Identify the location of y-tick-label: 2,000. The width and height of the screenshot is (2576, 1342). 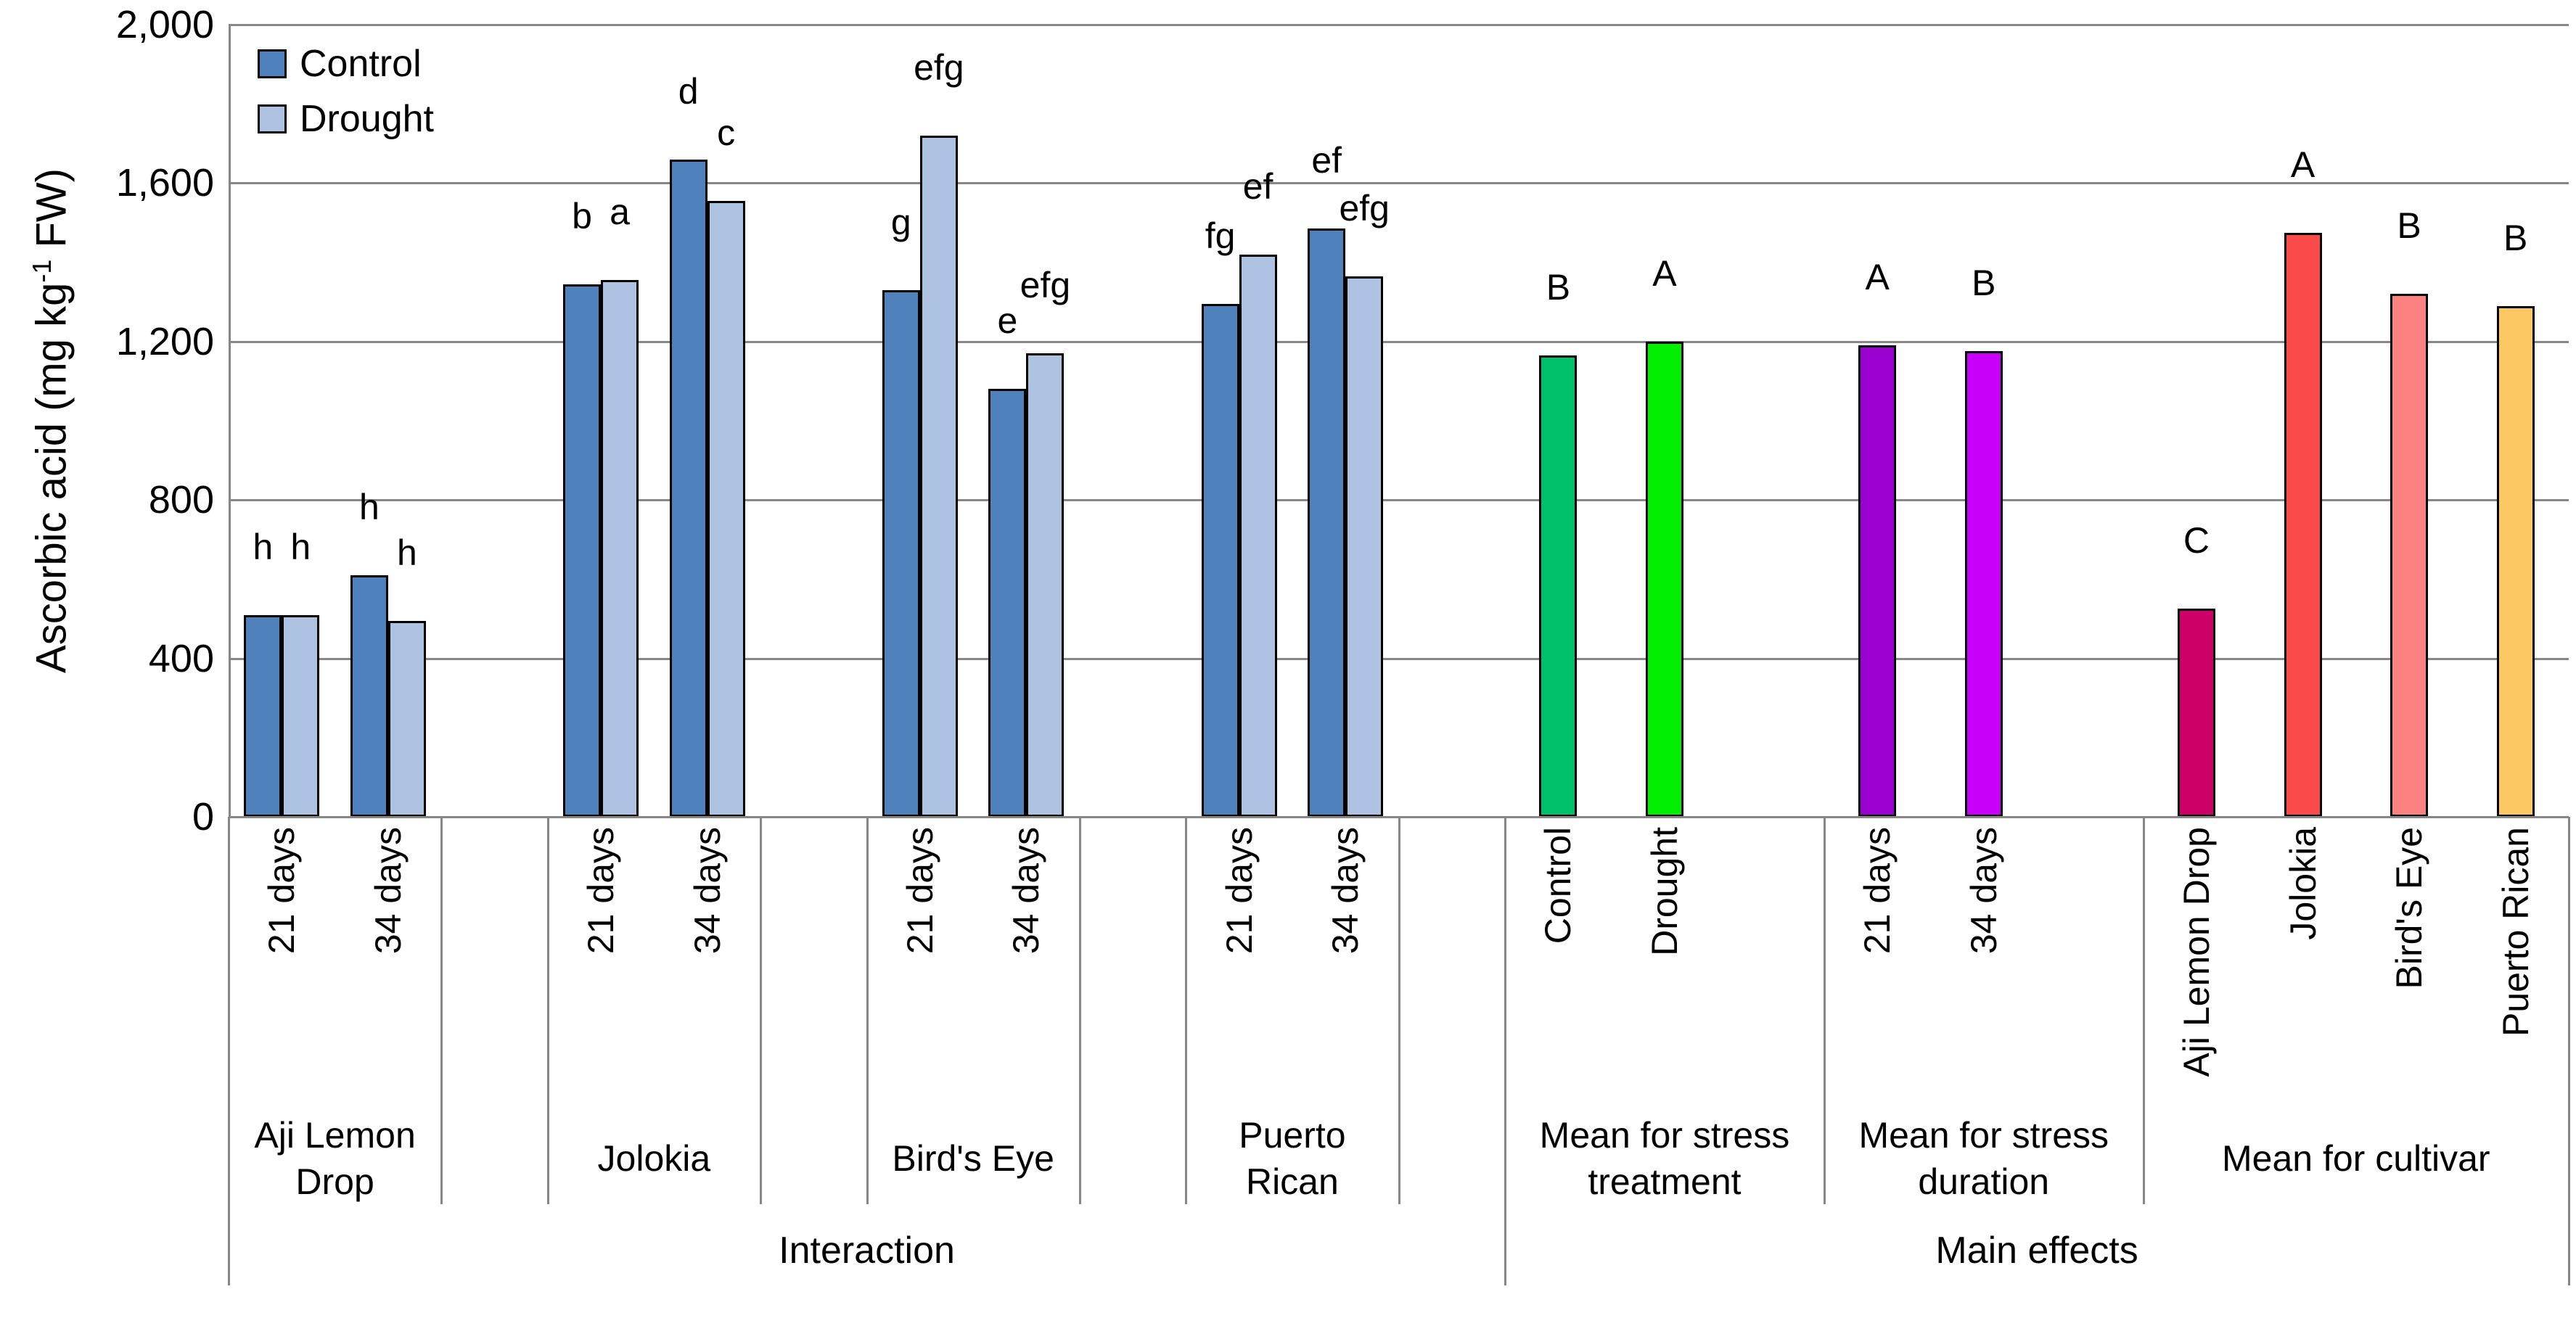
(164, 24).